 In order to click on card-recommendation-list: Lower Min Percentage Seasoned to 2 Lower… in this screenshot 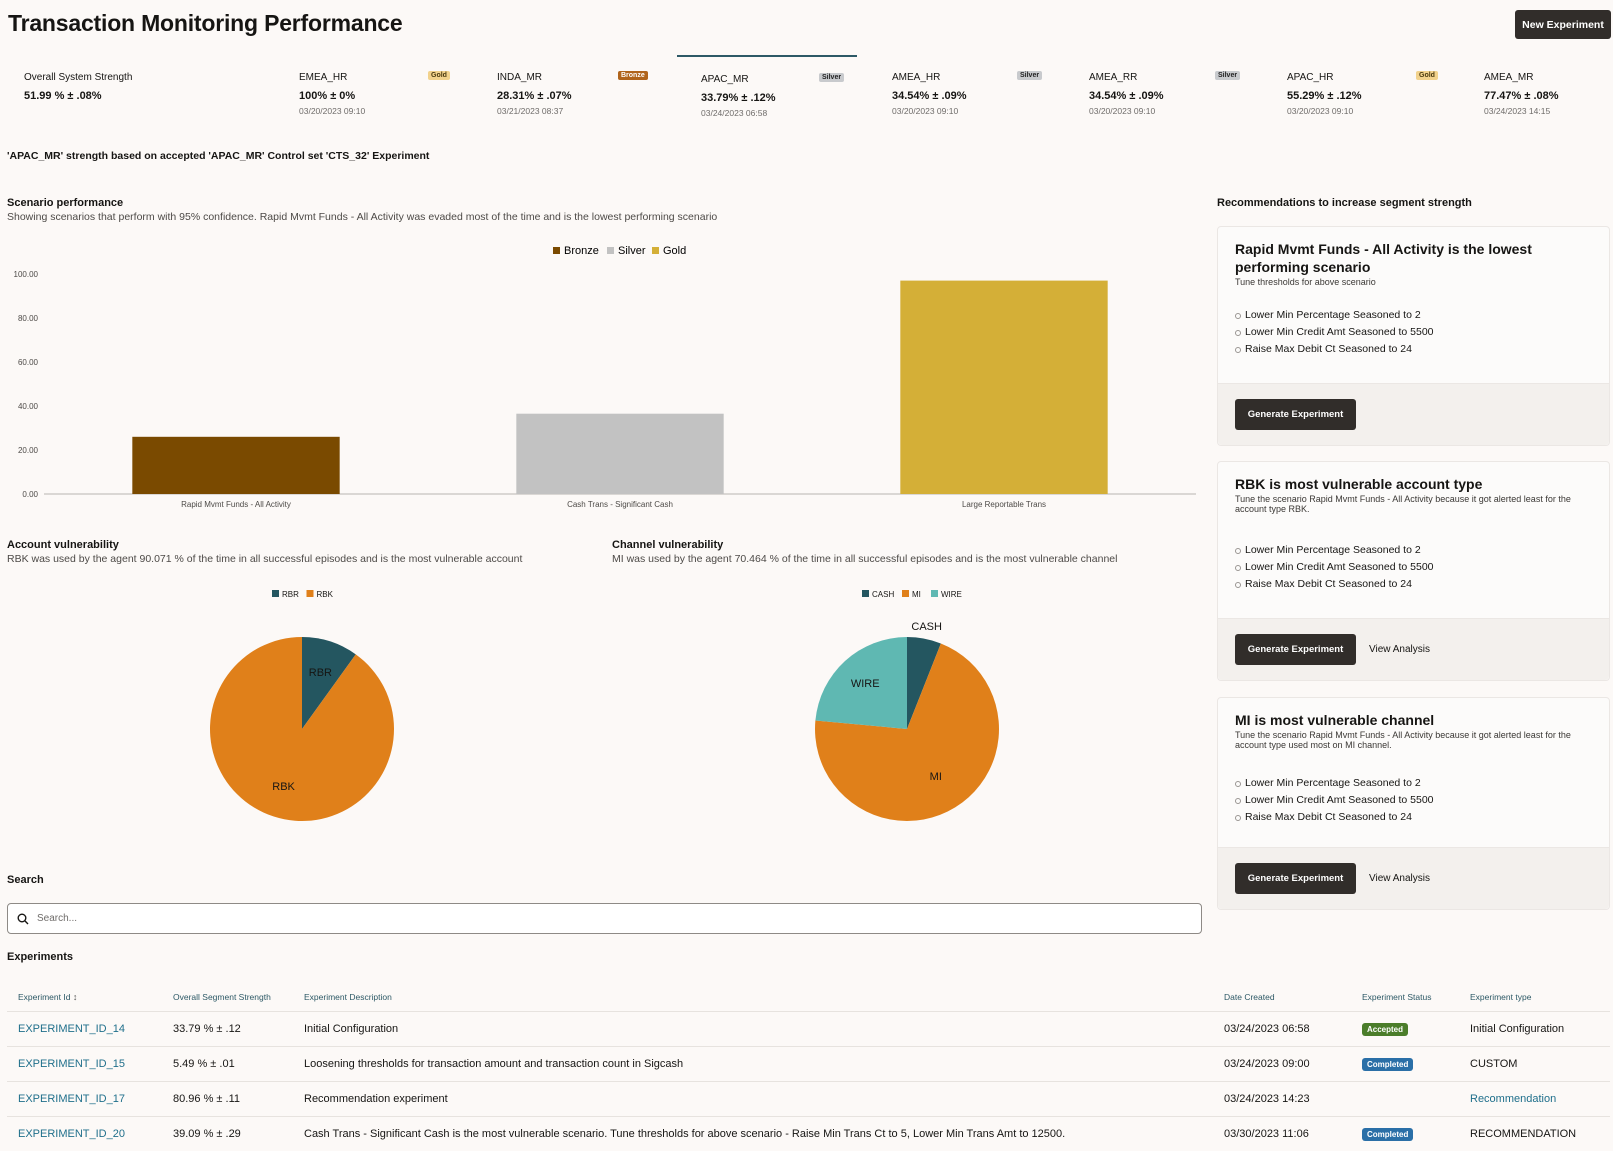, I will do `click(1413, 800)`.